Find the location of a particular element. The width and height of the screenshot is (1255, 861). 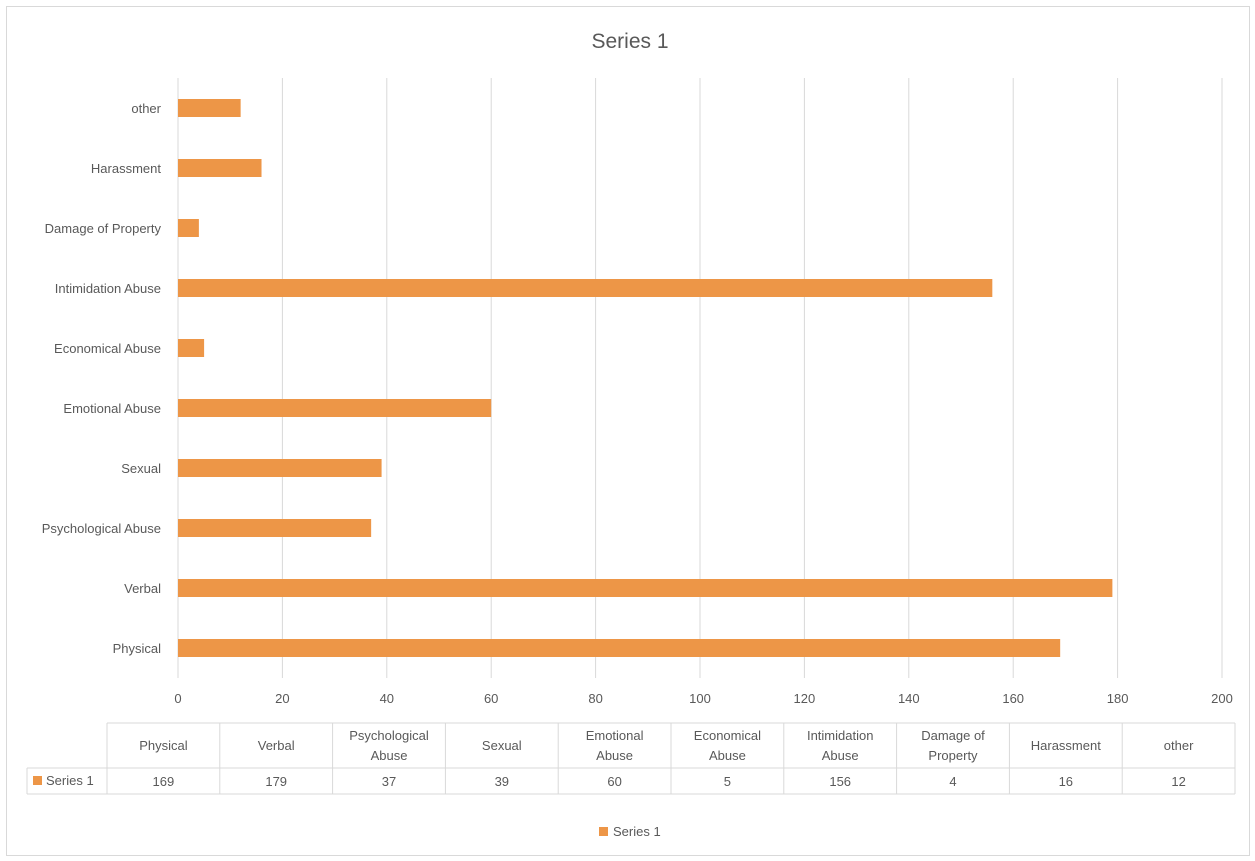

legend-swatch is located at coordinates (603, 831).